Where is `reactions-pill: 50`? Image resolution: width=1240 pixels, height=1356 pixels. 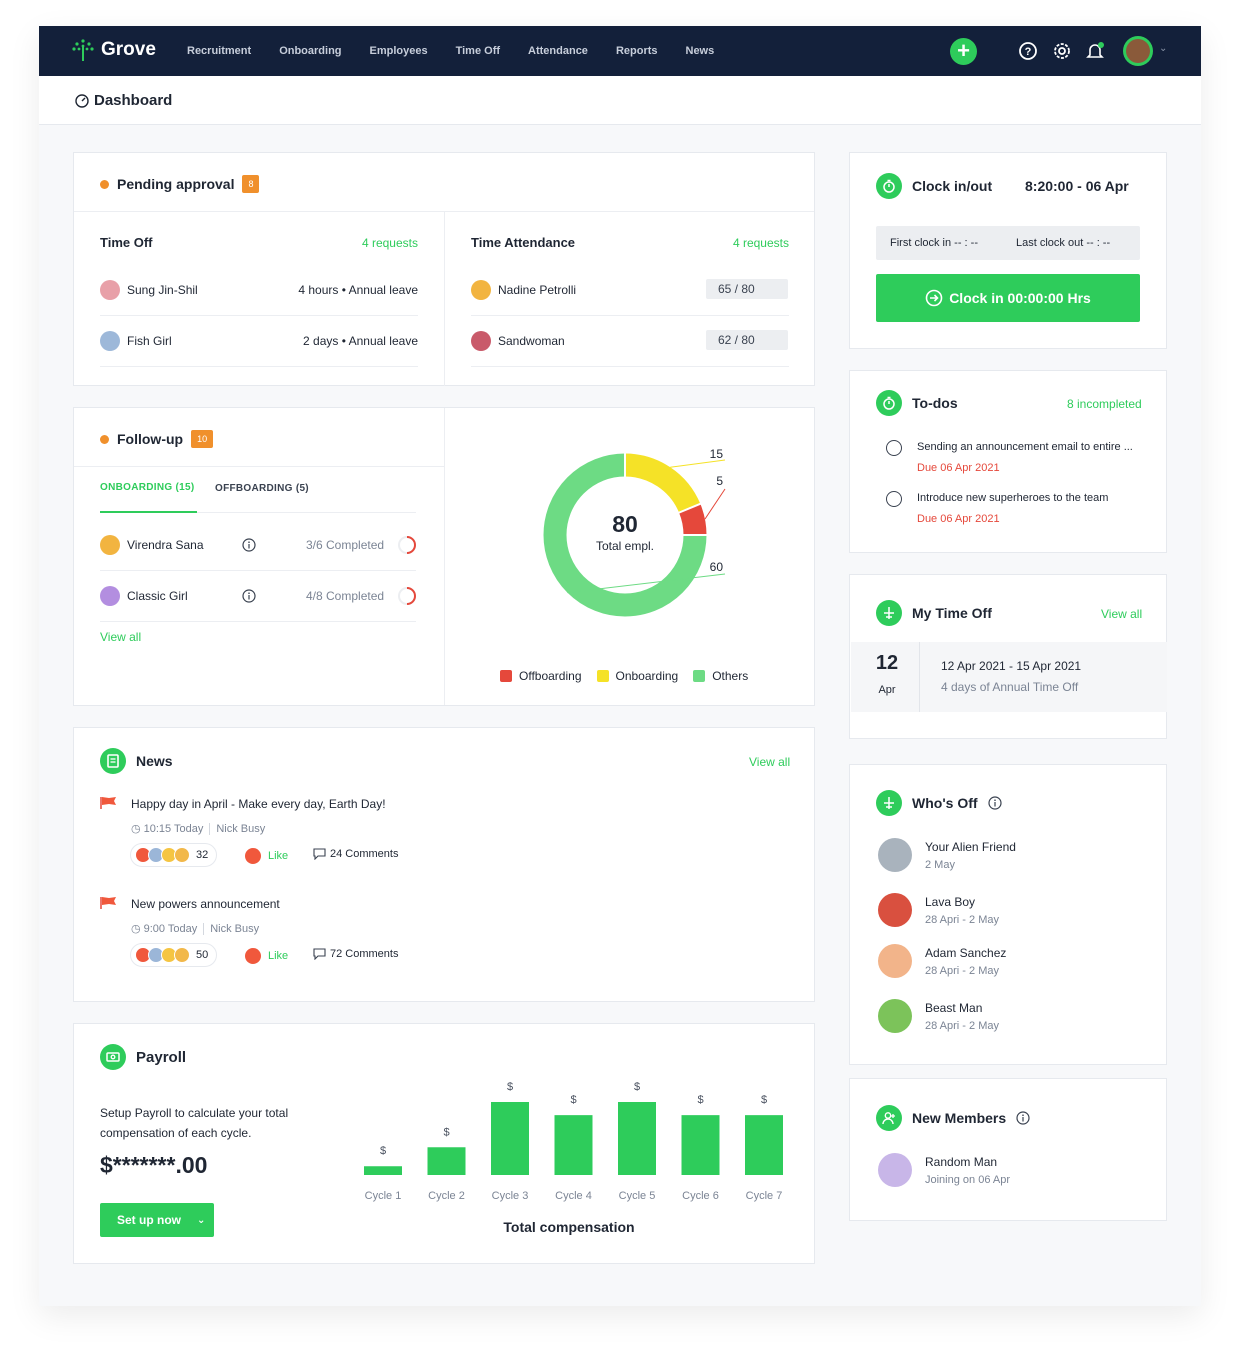 reactions-pill: 50 is located at coordinates (174, 955).